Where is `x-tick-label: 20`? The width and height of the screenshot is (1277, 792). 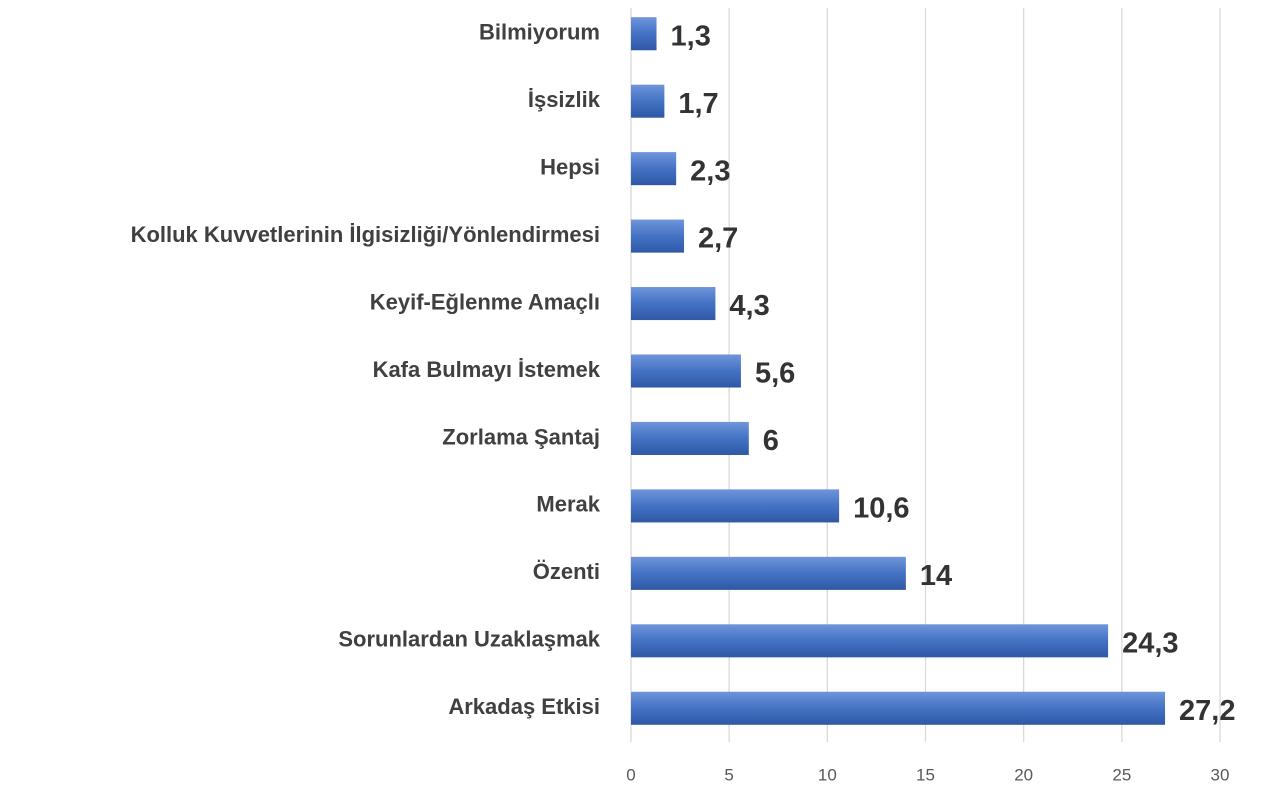 x-tick-label: 20 is located at coordinates (1023, 774).